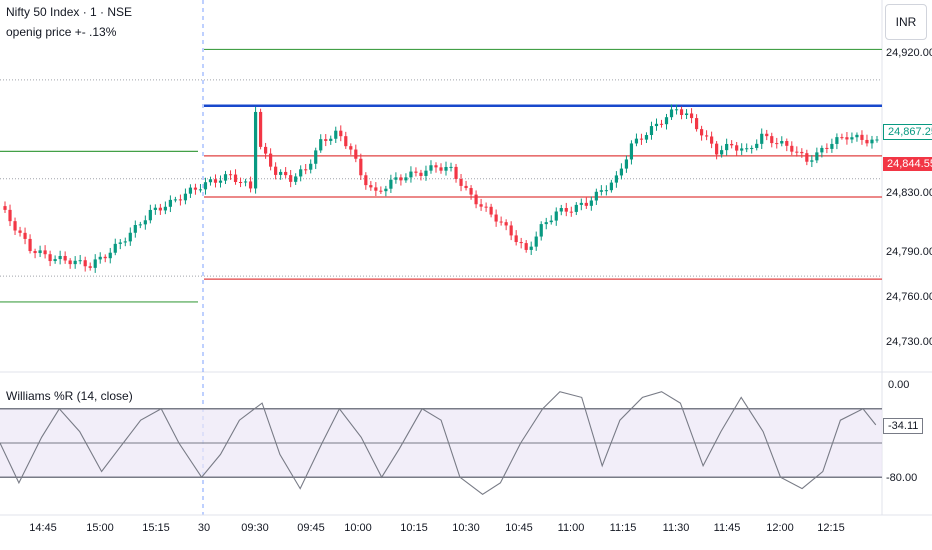  I want to click on time-label: 15:15, so click(156, 528).